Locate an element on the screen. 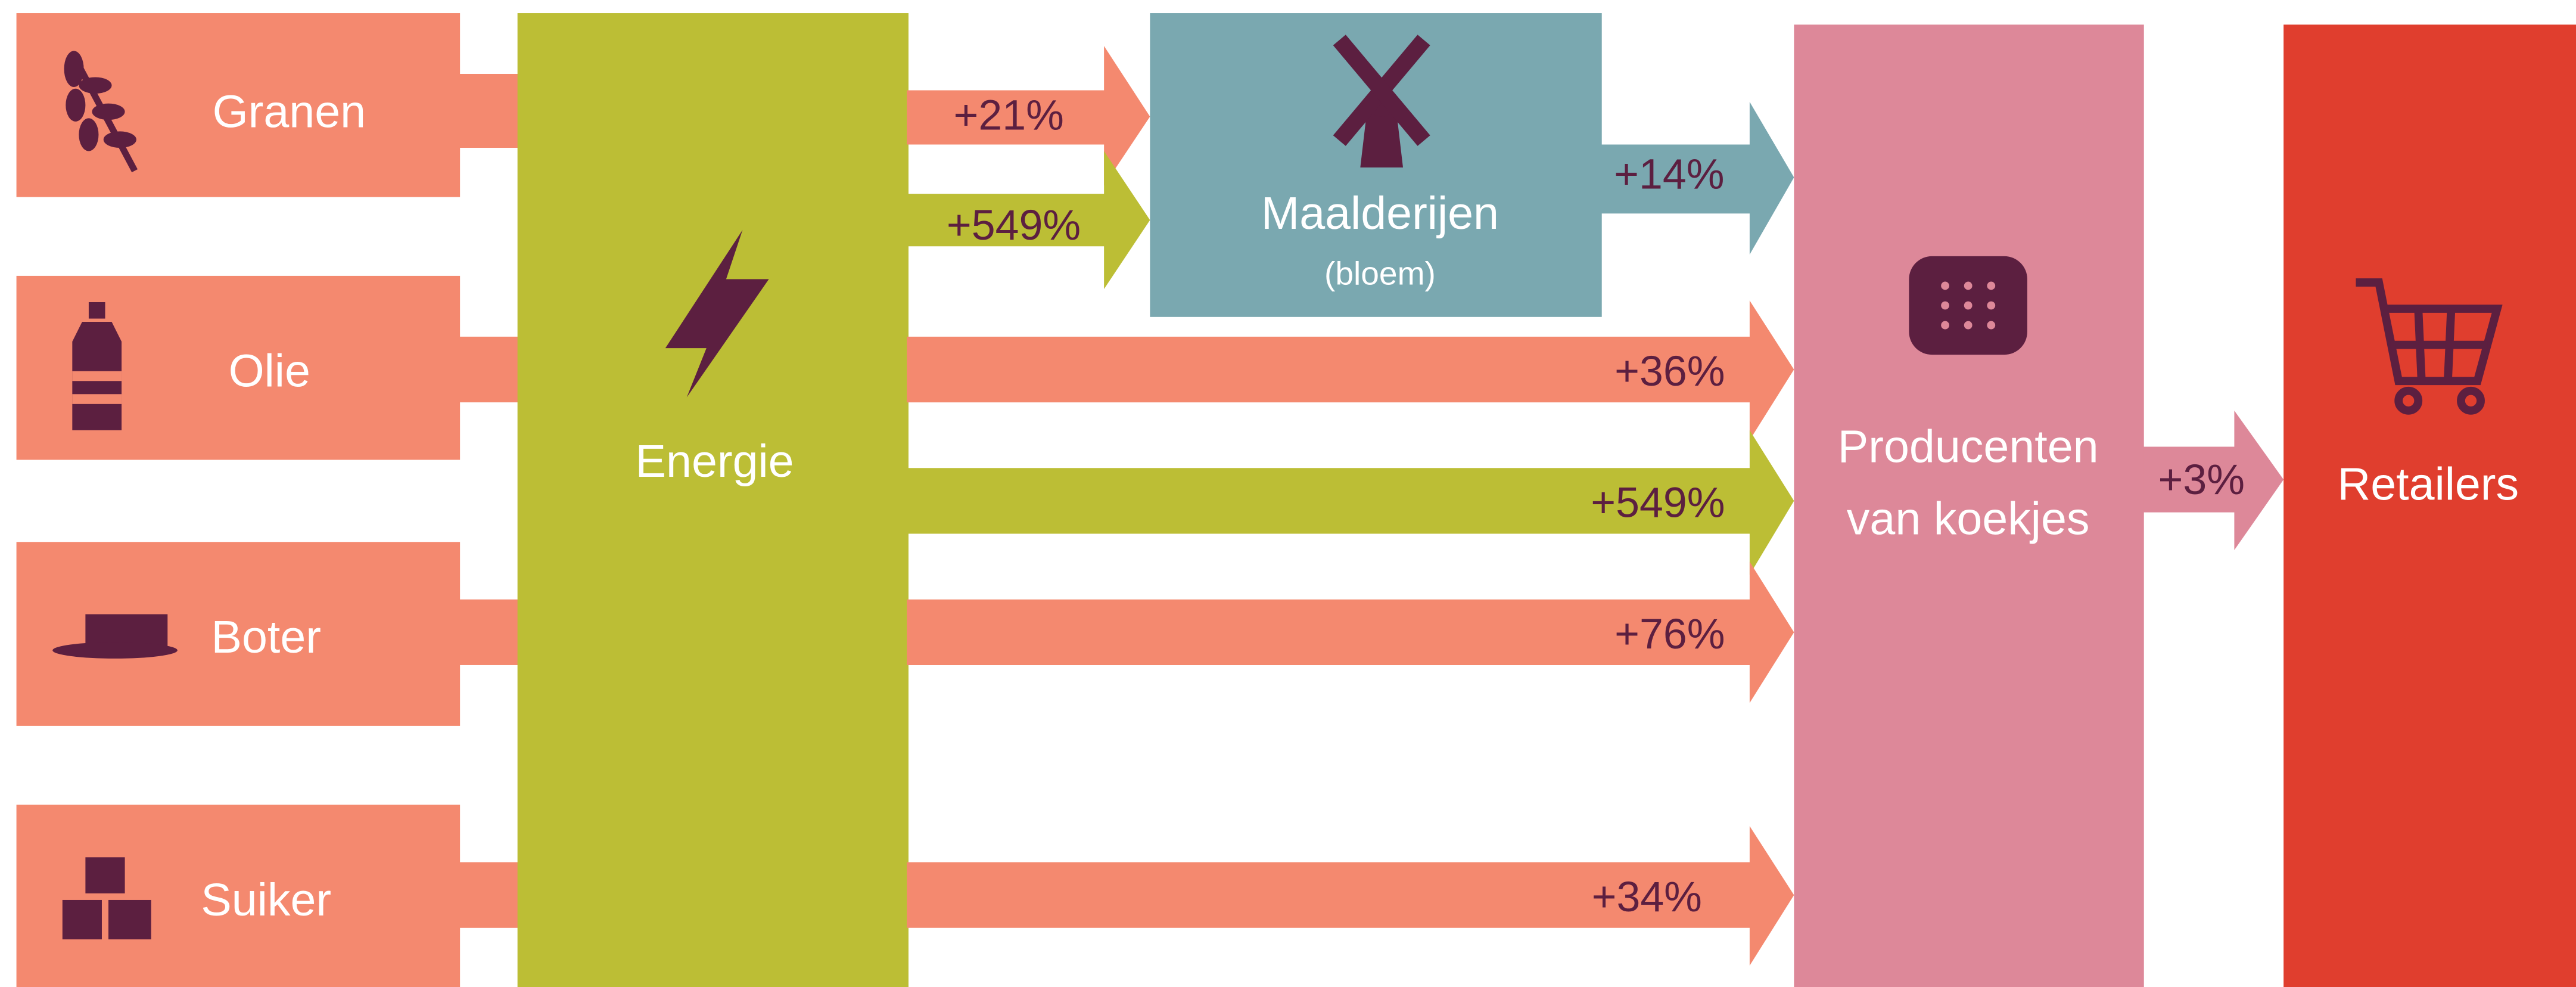 The image size is (2576, 987). cookie-icon is located at coordinates (1968, 305).